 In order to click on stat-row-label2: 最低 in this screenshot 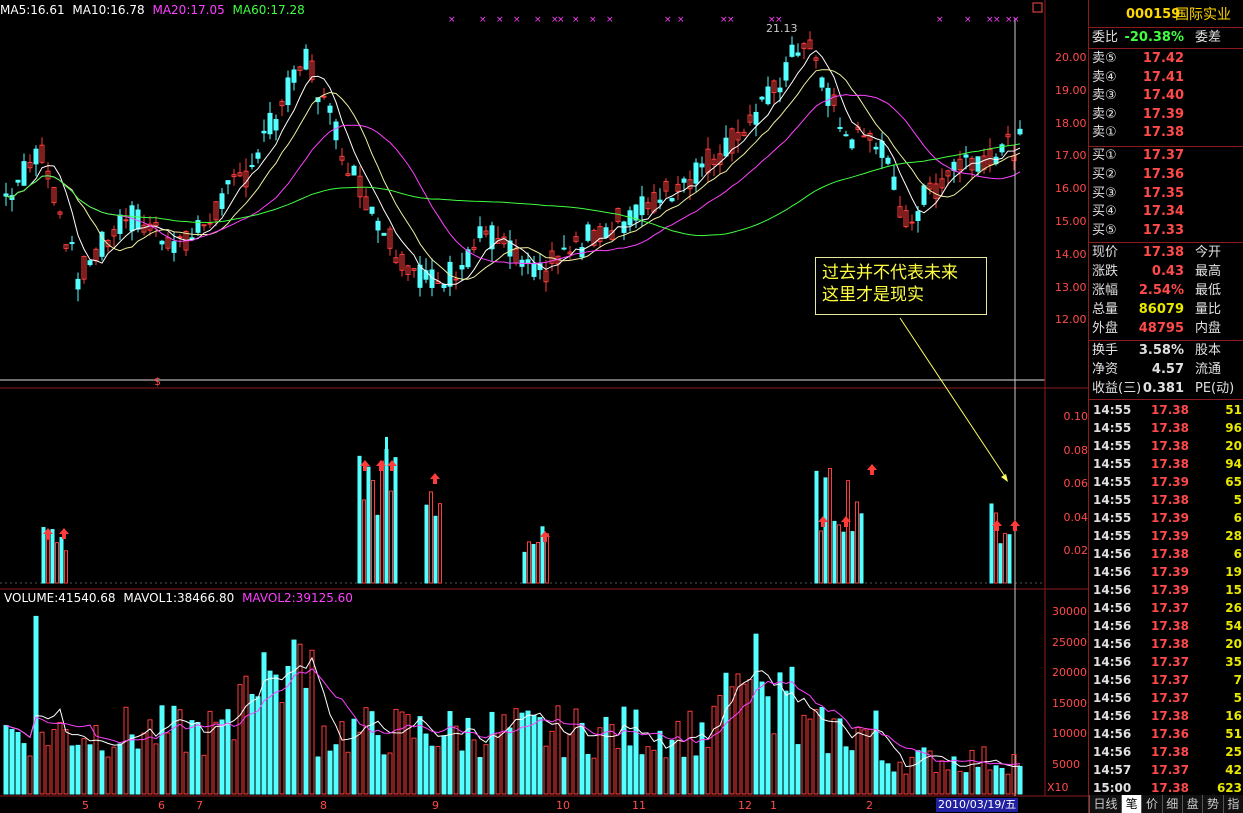, I will do `click(1208, 290)`.